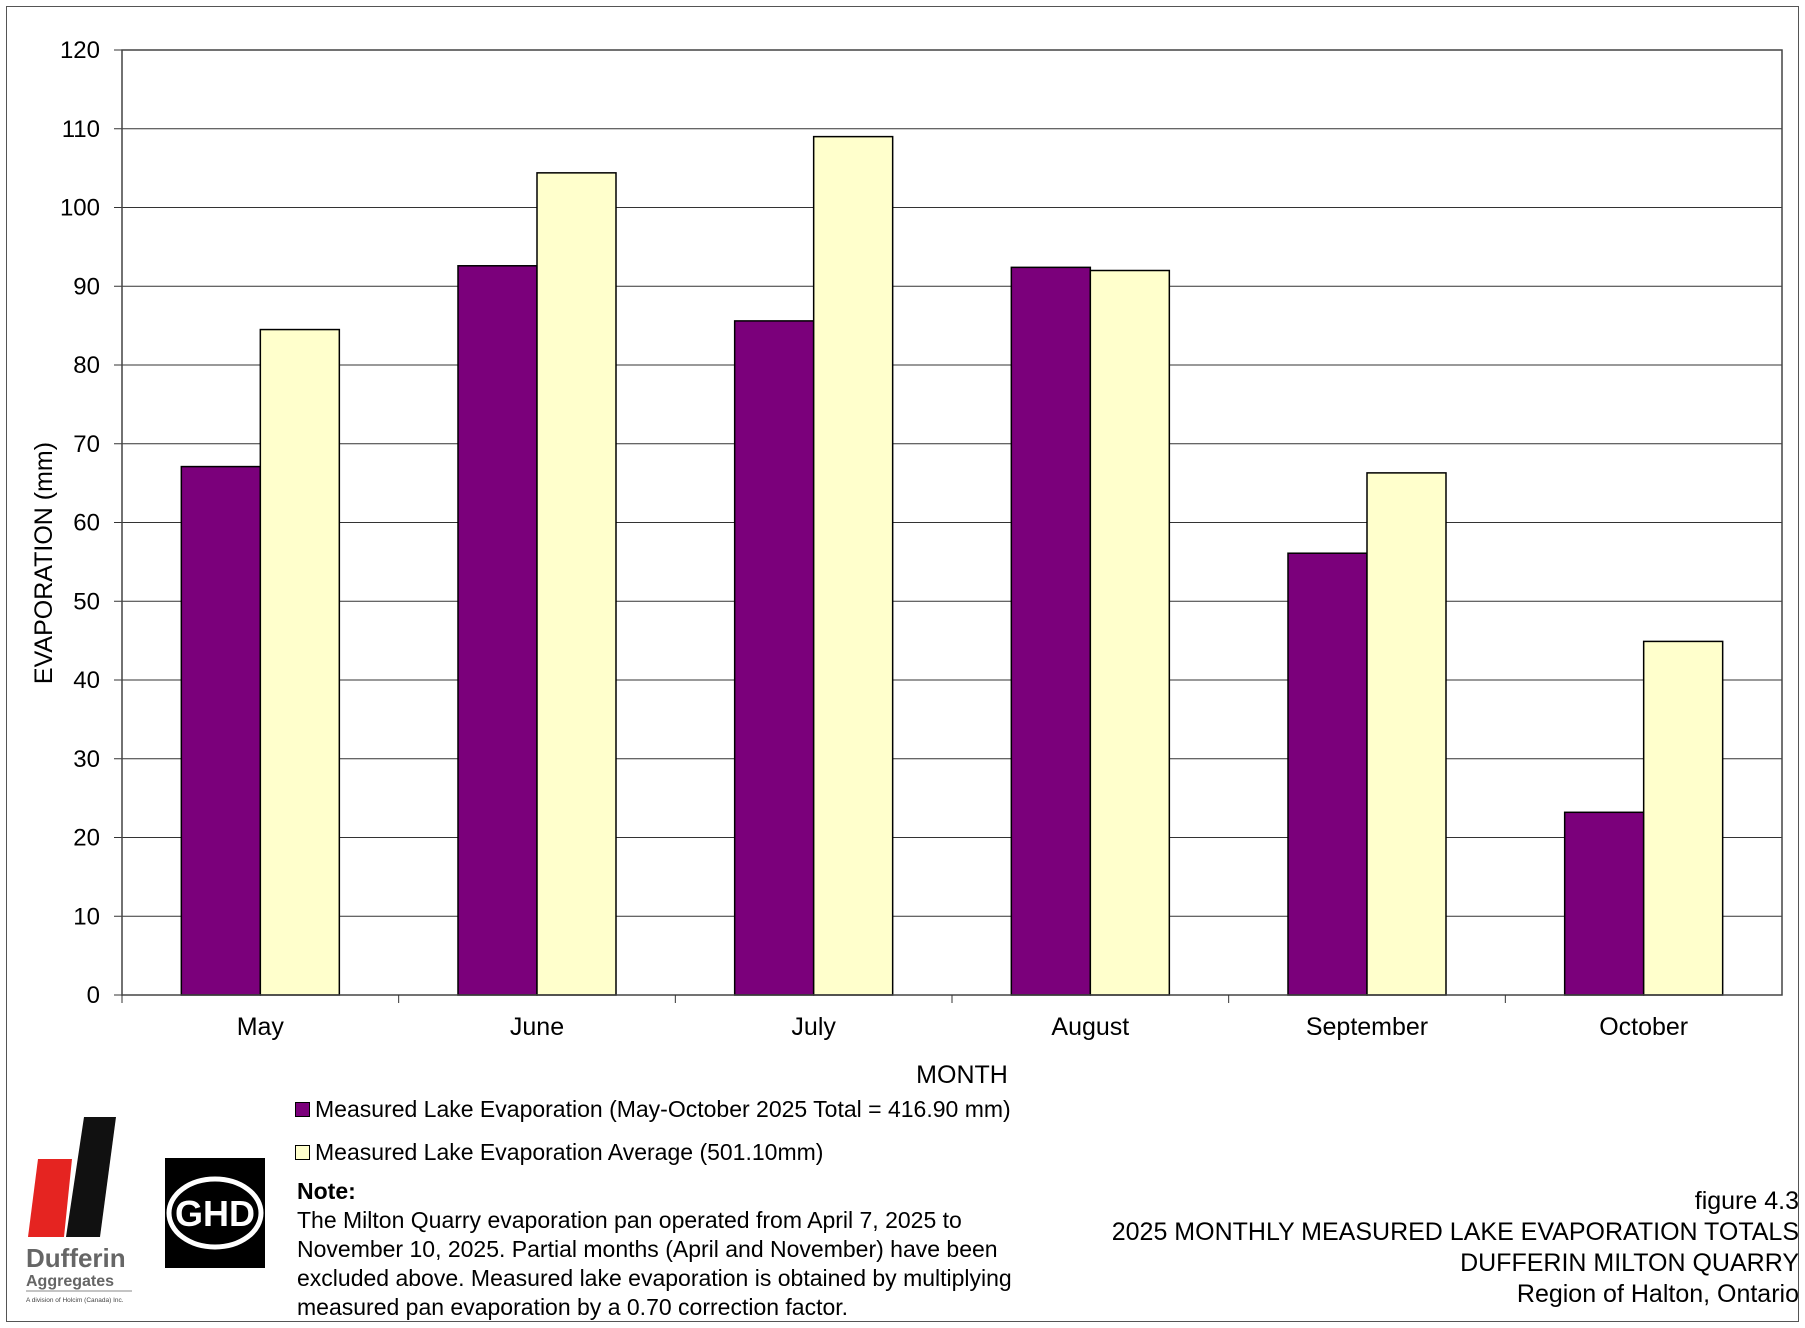  I want to click on y-tick-label: 30, so click(86, 759).